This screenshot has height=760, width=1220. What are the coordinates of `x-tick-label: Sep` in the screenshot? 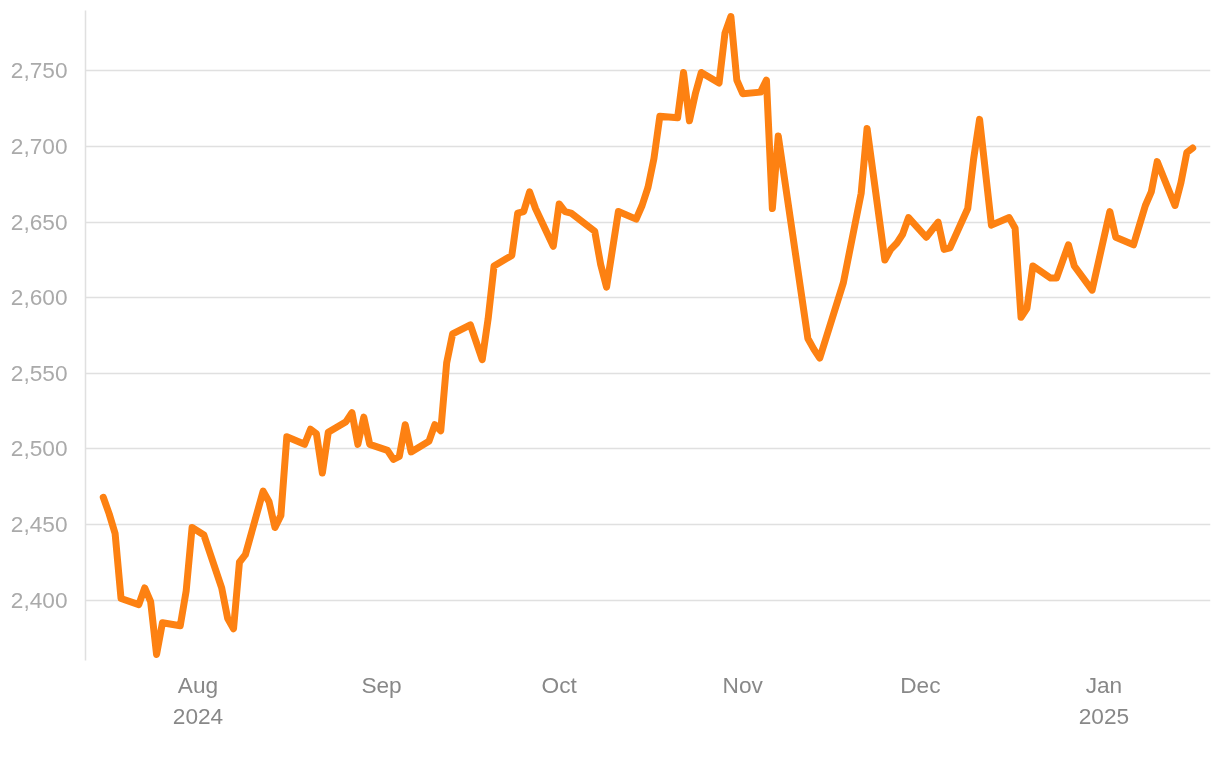 It's located at (381, 684).